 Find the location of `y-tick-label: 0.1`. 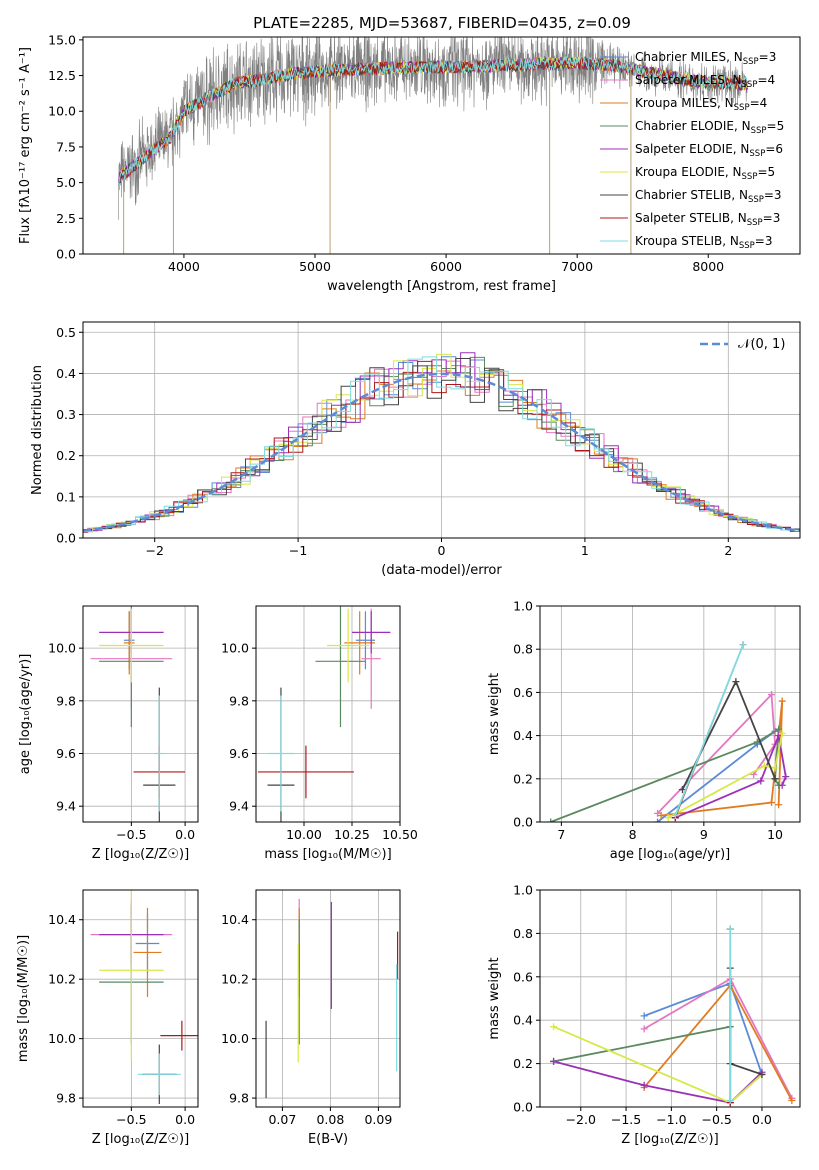

y-tick-label: 0.1 is located at coordinates (66, 496).